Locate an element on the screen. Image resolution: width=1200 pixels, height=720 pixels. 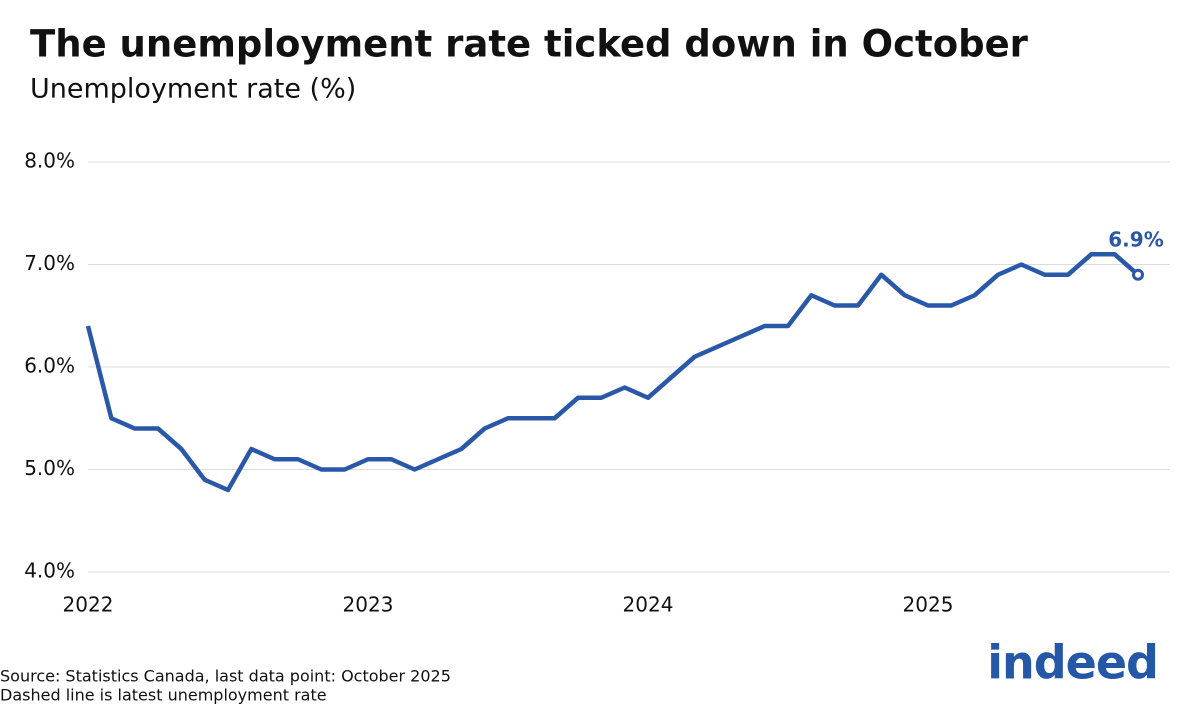
end-point is located at coordinates (1138, 274).